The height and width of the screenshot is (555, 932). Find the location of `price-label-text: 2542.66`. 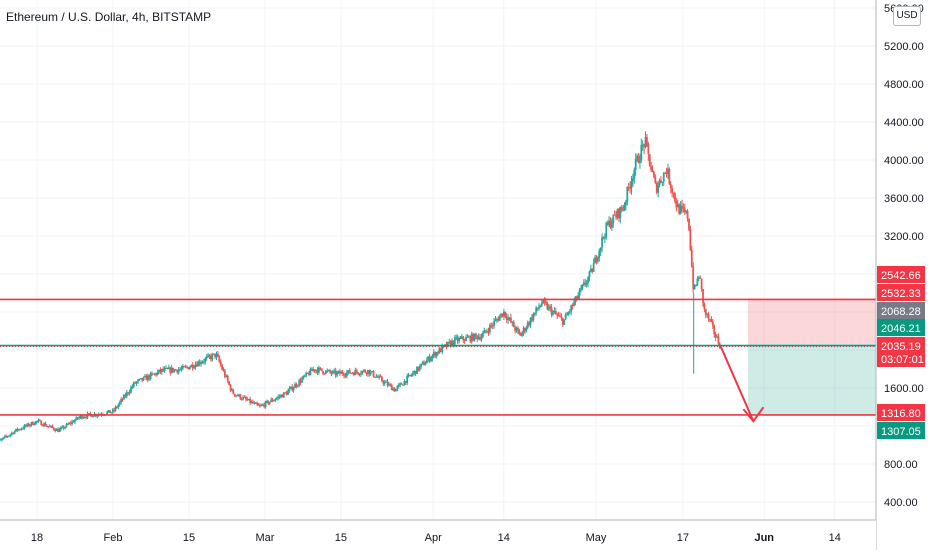

price-label-text: 2542.66 is located at coordinates (901, 276).